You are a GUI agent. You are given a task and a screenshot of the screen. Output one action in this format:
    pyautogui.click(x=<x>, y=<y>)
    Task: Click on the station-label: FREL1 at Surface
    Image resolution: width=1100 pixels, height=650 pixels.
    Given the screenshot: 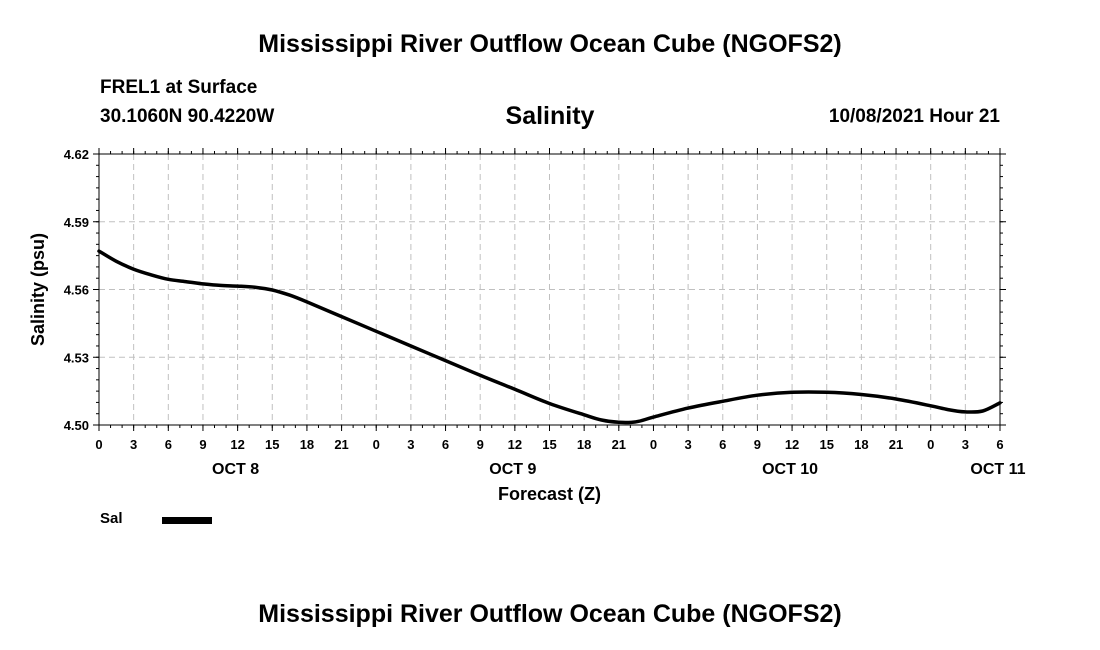 What is the action you would take?
    pyautogui.click(x=179, y=87)
    